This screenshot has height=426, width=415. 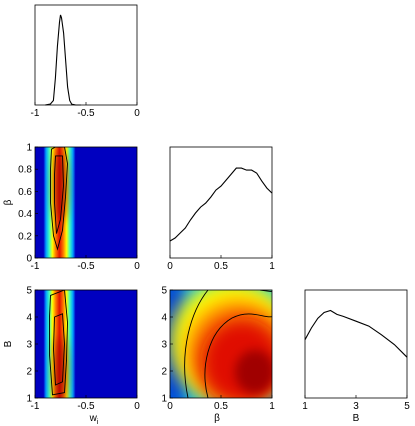 I want to click on w_marginal-xtick-label: 0, so click(x=137, y=113).